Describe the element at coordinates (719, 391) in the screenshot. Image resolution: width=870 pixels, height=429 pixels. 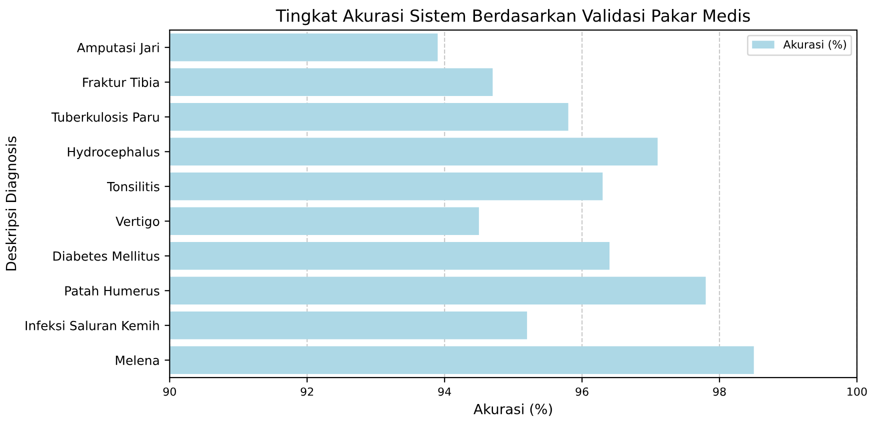
I see `x-tick-label: 98` at that location.